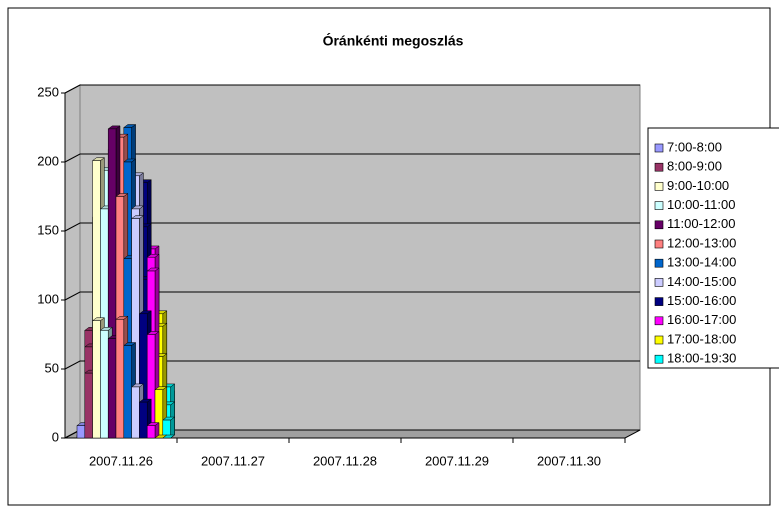 This screenshot has width=779, height=512. What do you see at coordinates (48, 91) in the screenshot?
I see `y-tick-label: 250` at bounding box center [48, 91].